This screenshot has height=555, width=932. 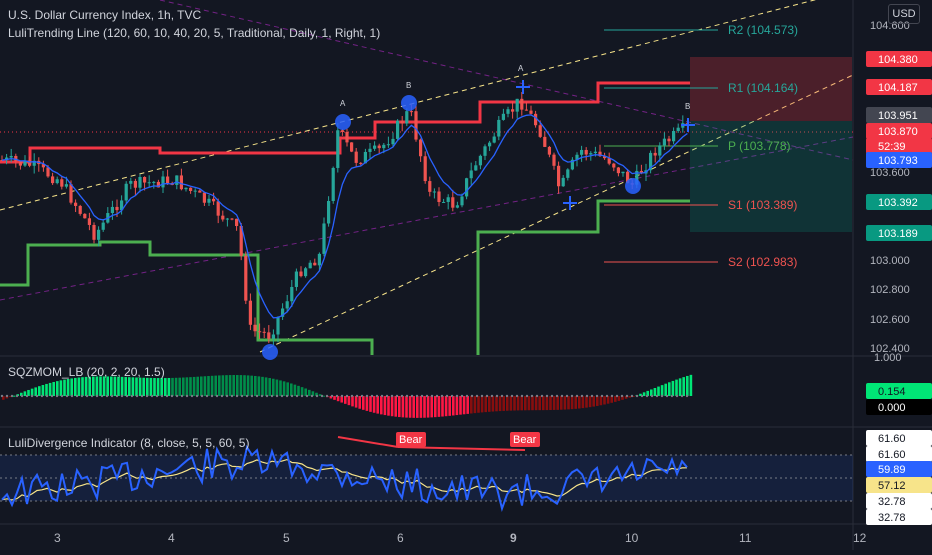 What do you see at coordinates (525, 439) in the screenshot?
I see `bear-label-bg` at bounding box center [525, 439].